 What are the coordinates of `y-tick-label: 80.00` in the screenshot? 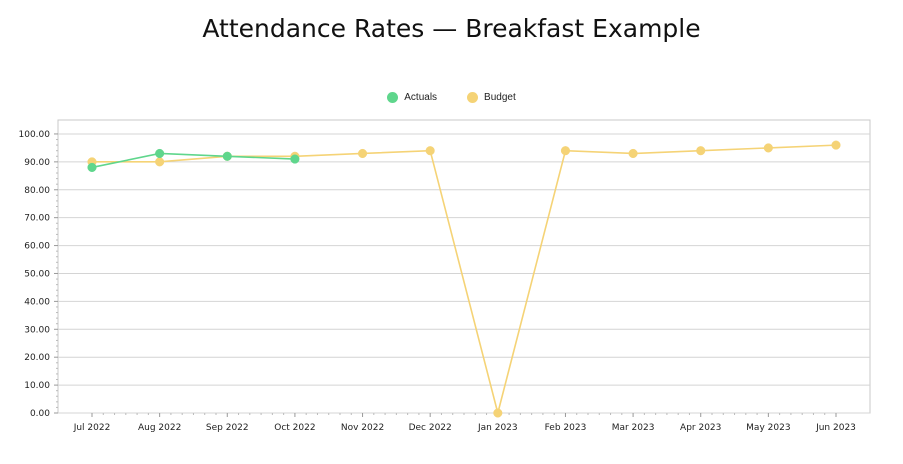 It's located at (37, 191).